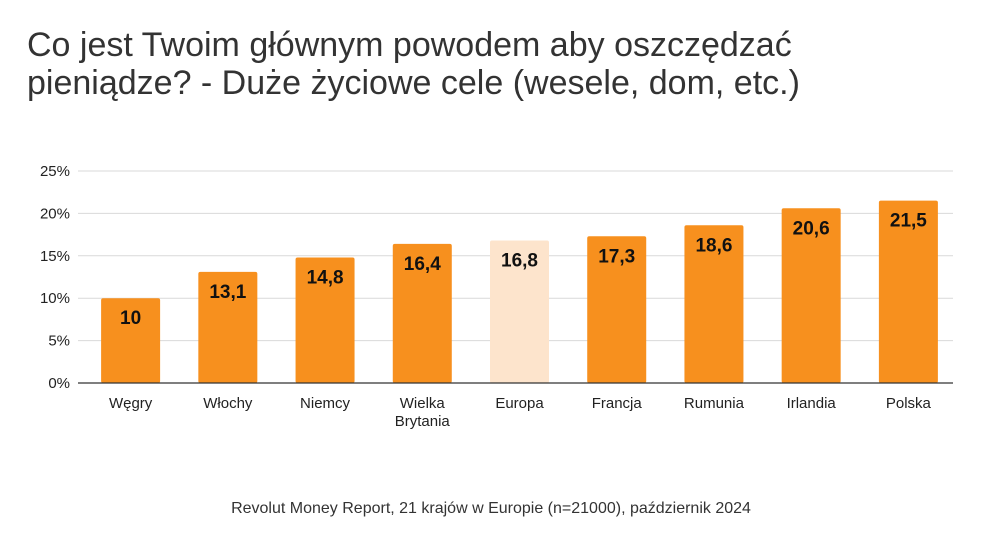 The width and height of the screenshot is (982, 553). I want to click on x-tick-label: Francja, so click(617, 403).